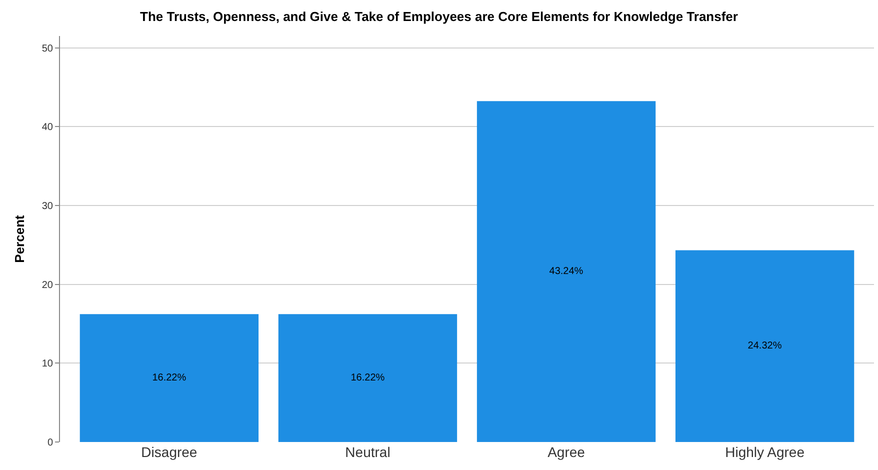 The image size is (878, 470). I want to click on y-tick-label: 30, so click(48, 206).